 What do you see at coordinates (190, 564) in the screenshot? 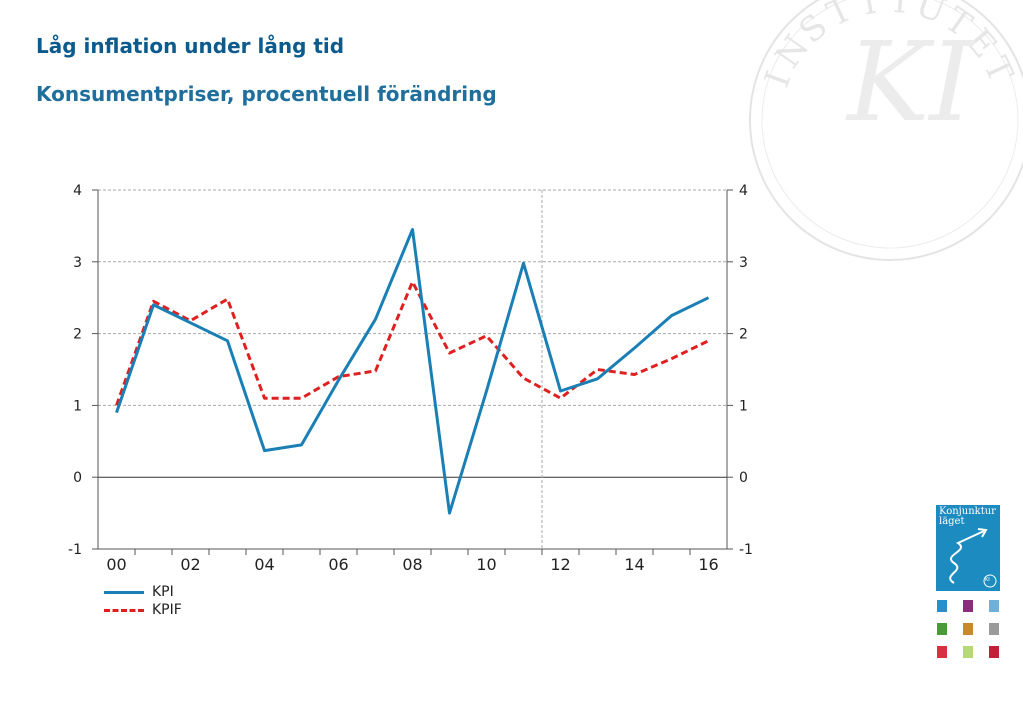
I see `x-tick-label: 02` at bounding box center [190, 564].